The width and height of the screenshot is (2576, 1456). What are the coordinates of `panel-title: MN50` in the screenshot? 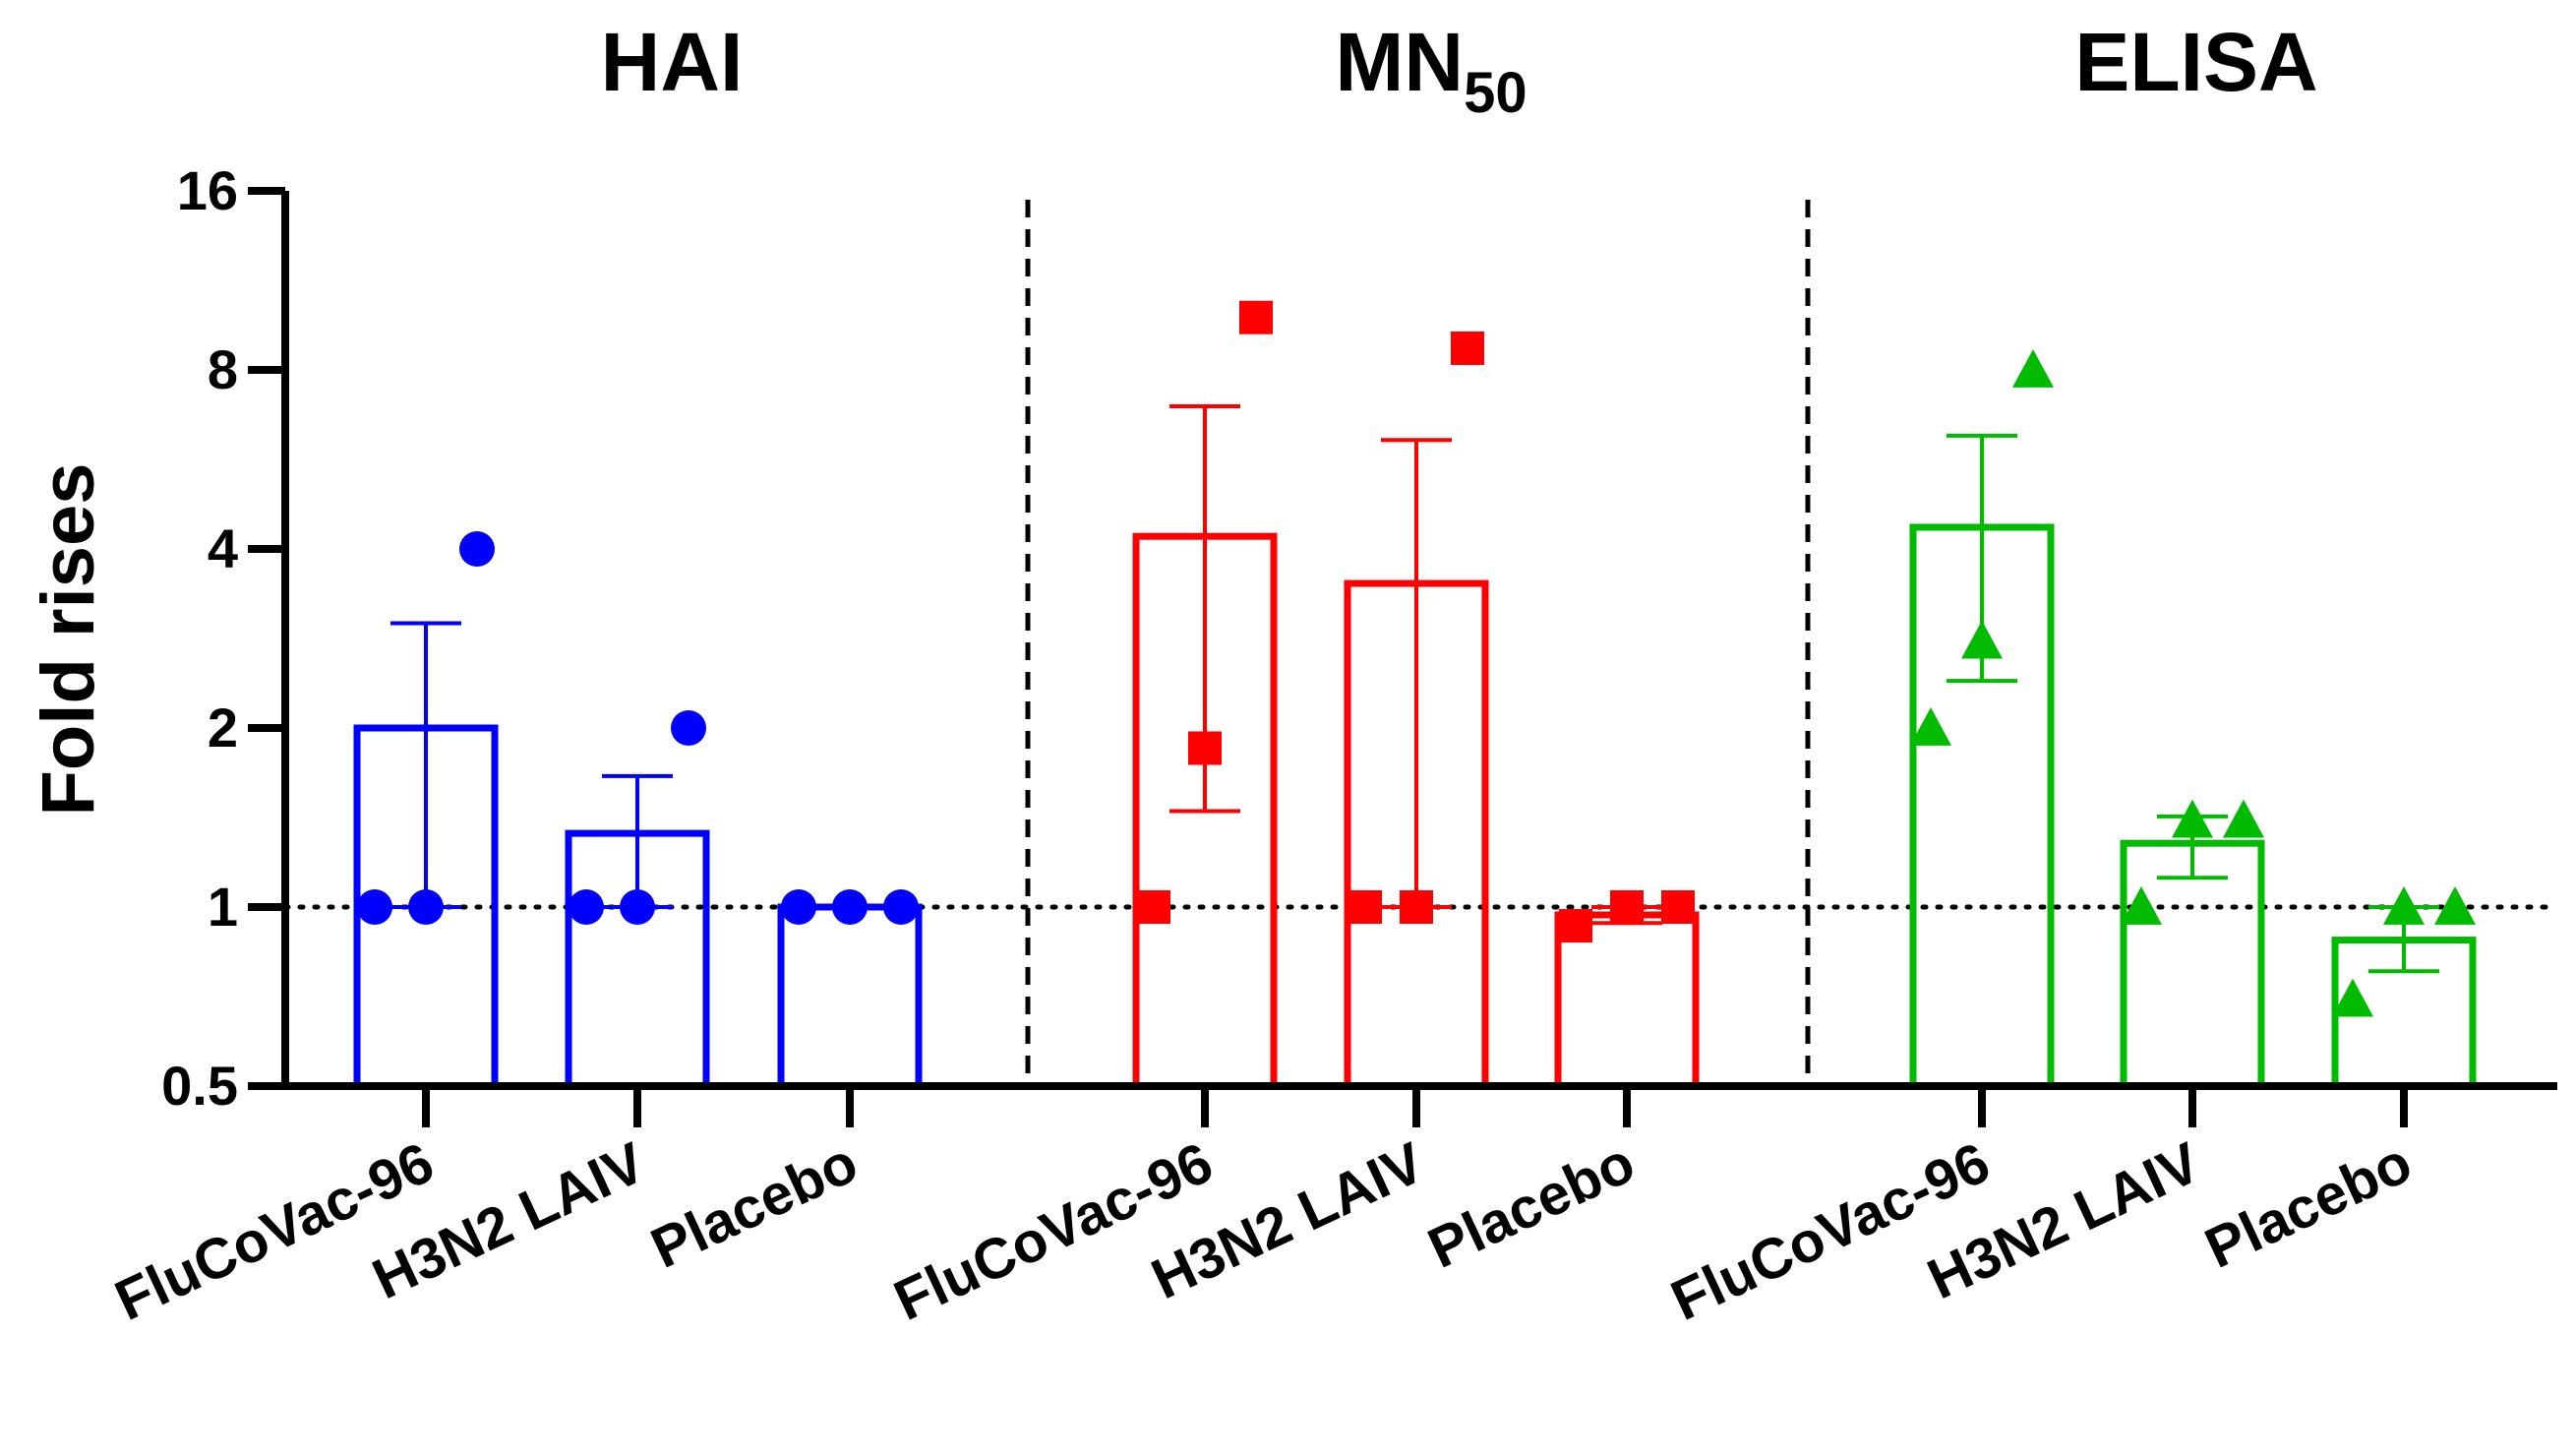 It's located at (1431, 70).